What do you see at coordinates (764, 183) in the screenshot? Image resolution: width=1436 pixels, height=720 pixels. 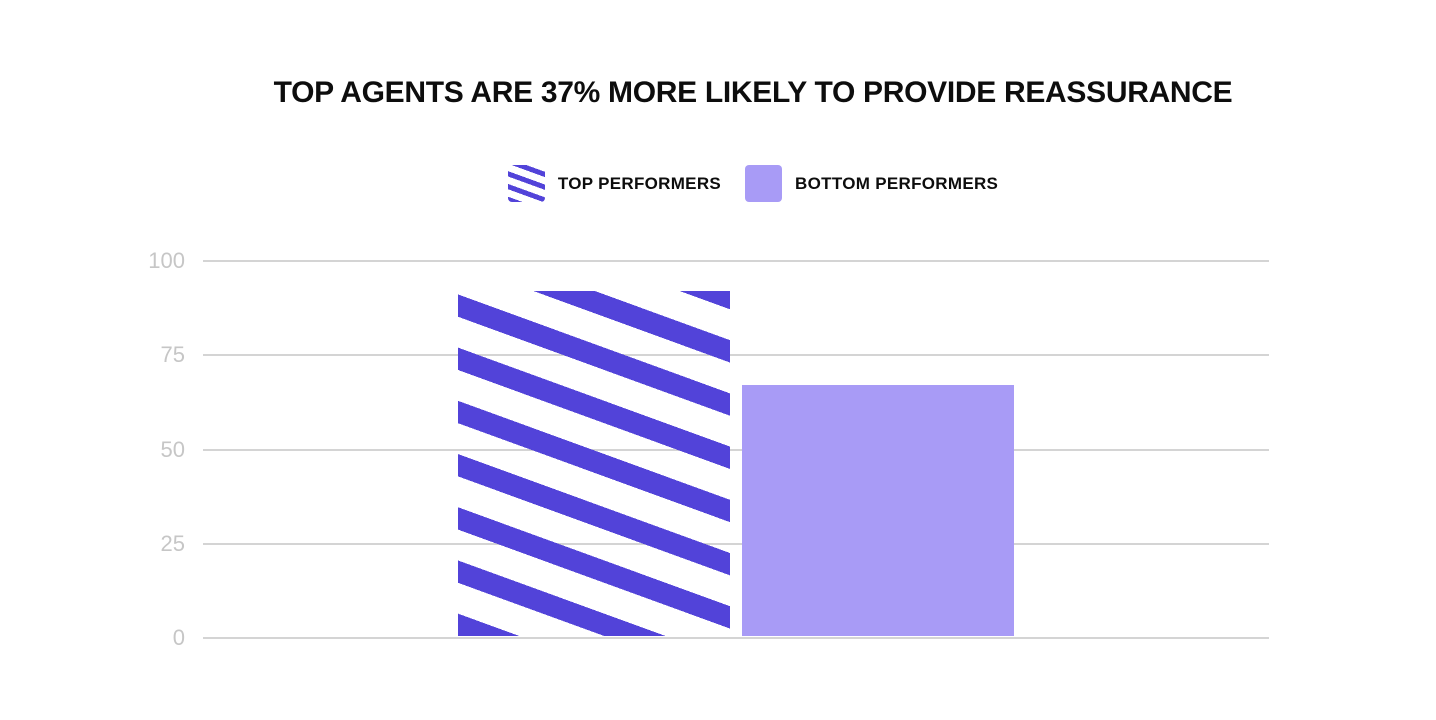 I see `legend-swatch-solid` at bounding box center [764, 183].